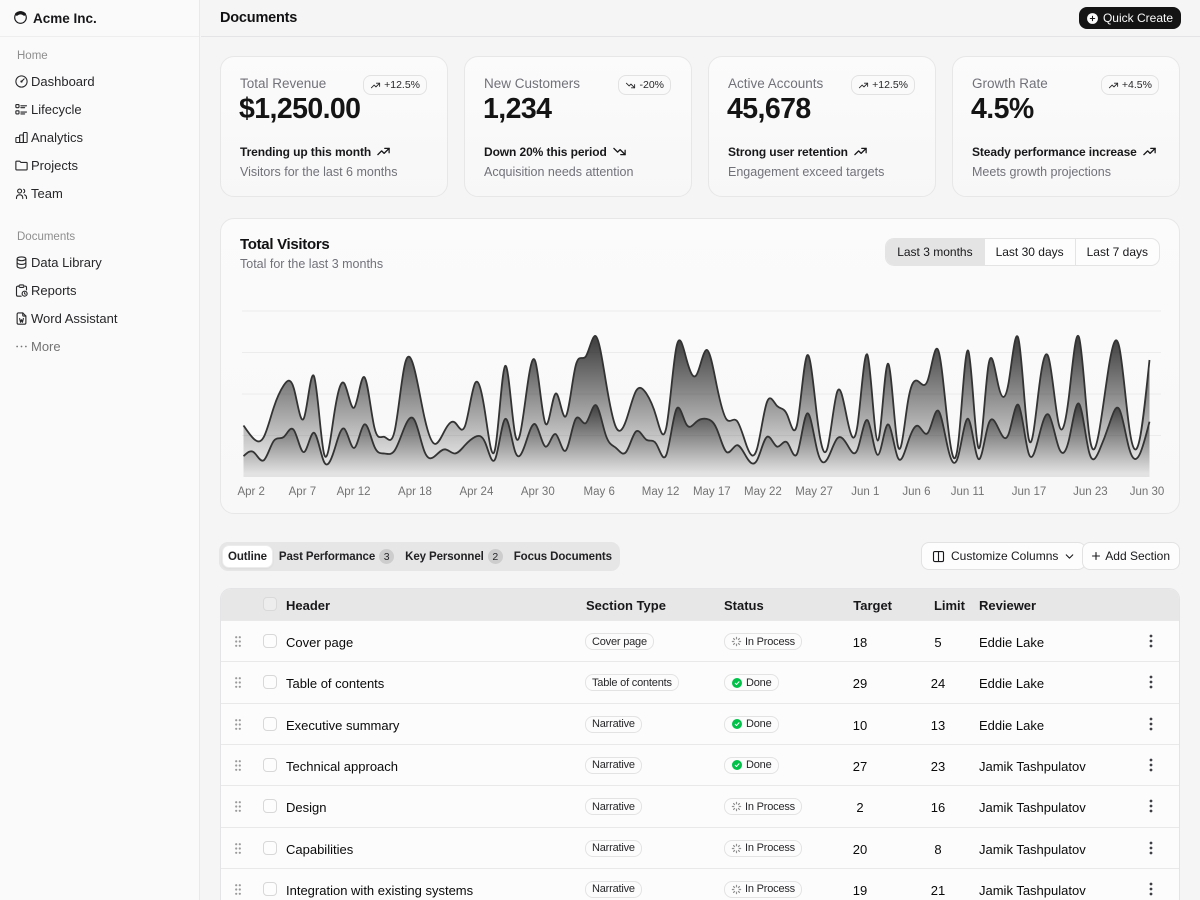  Describe the element at coordinates (1147, 492) in the screenshot. I see `svg-text: Jun 30` at that location.